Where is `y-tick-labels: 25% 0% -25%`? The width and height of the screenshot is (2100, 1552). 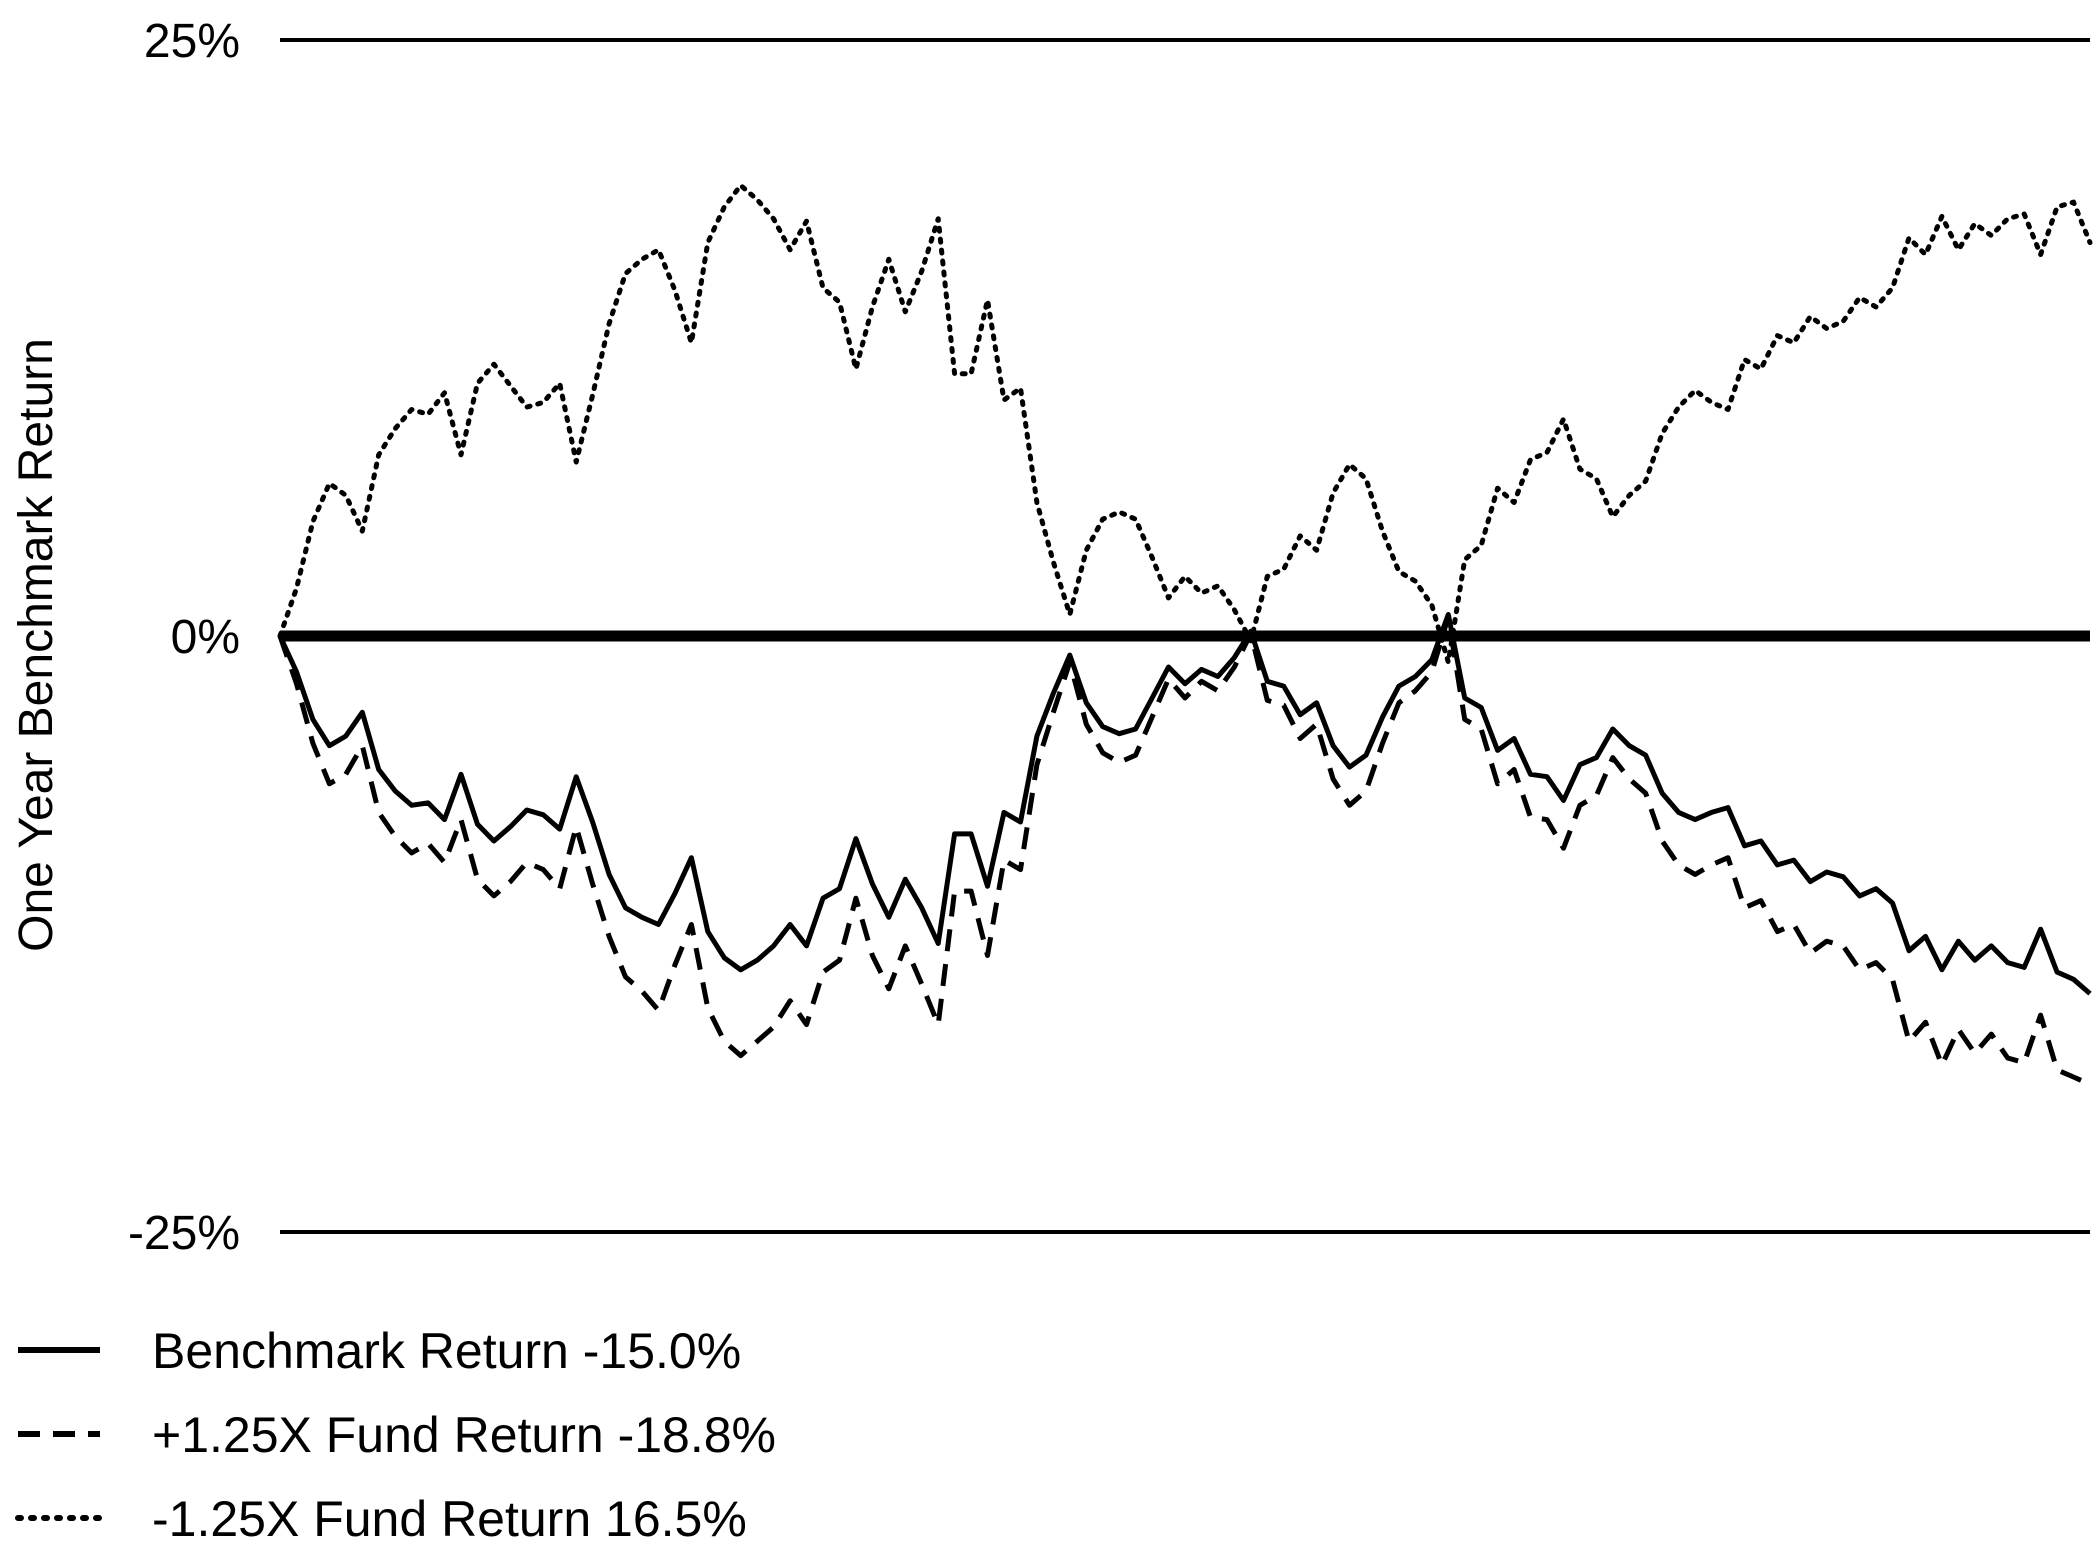 y-tick-labels: 25% 0% -25% is located at coordinates (184, 637).